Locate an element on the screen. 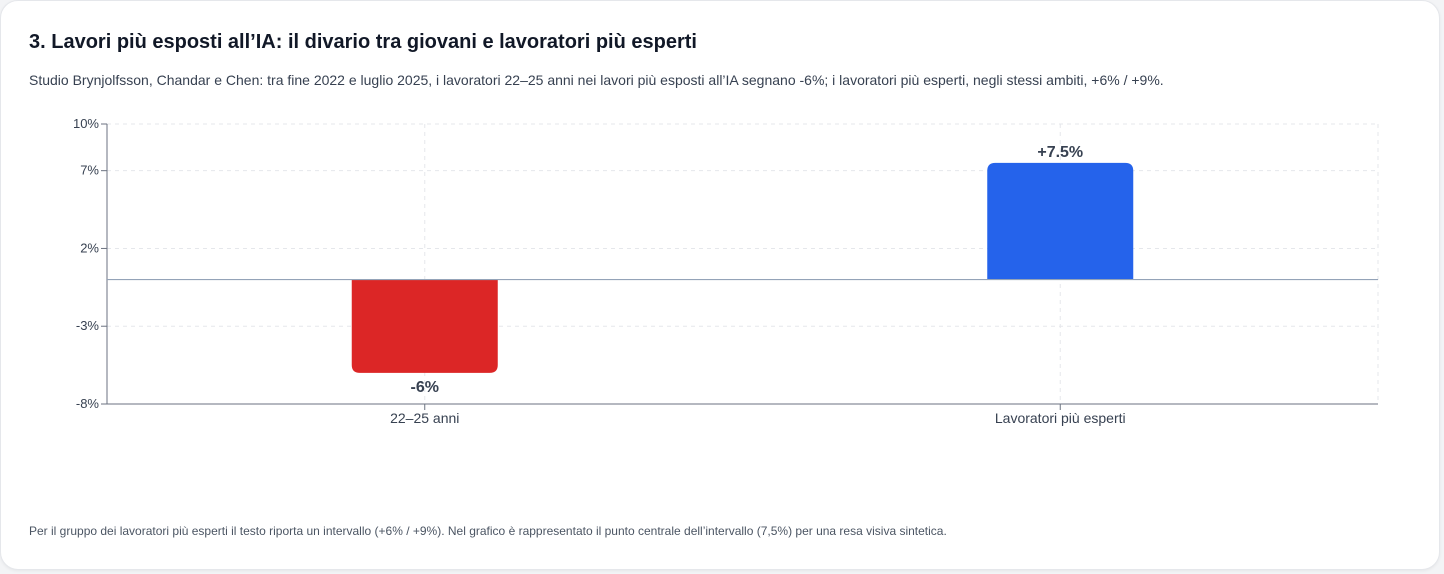  y-tick-label: 7% is located at coordinates (89, 170).